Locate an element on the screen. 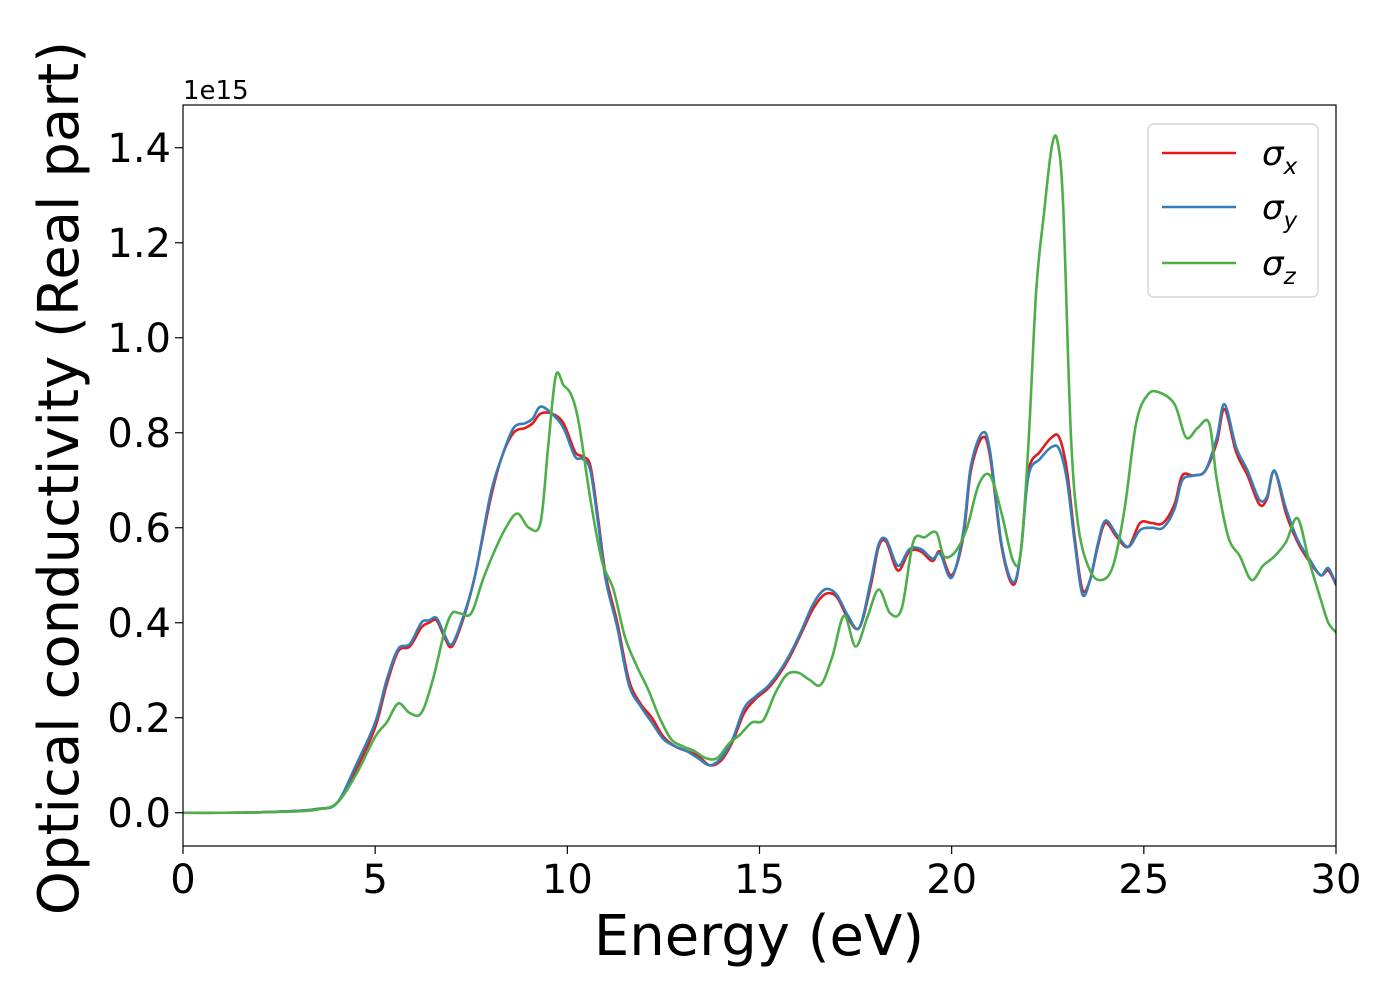 The height and width of the screenshot is (1000, 1400). legend-subscript: x is located at coordinates (1290, 167).